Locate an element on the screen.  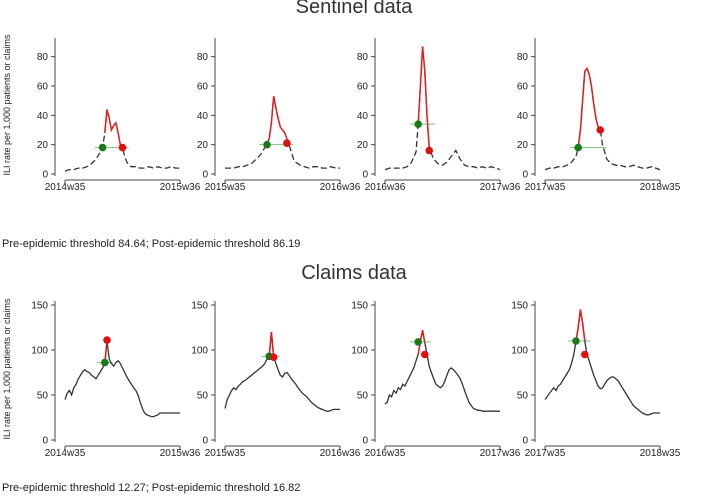
chart-sentinel-4-x-tick-label-1: 2018w35 is located at coordinates (660, 187).